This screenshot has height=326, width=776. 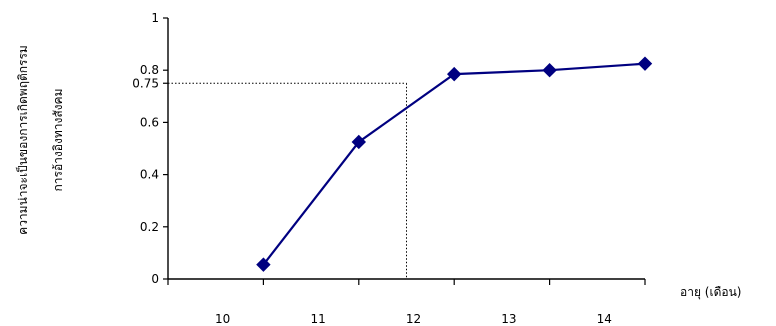 I want to click on x-tick-label-0: 10, so click(x=222, y=319).